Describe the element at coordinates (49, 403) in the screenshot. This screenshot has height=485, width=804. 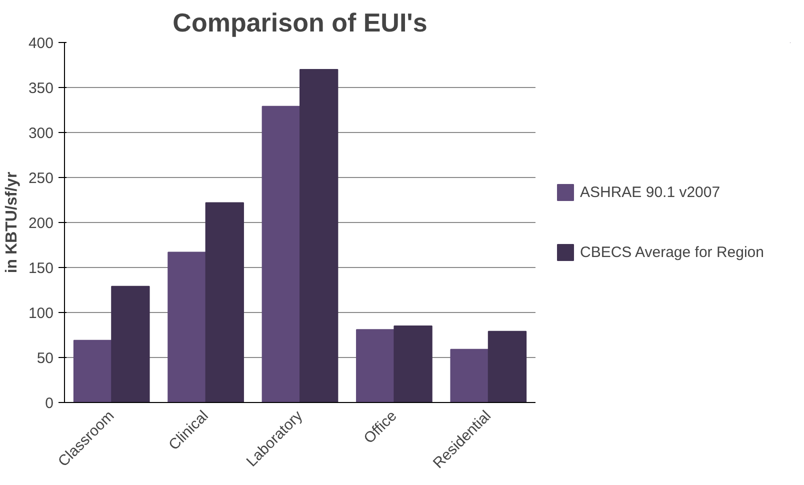
I see `y-tick-label: 0` at that location.